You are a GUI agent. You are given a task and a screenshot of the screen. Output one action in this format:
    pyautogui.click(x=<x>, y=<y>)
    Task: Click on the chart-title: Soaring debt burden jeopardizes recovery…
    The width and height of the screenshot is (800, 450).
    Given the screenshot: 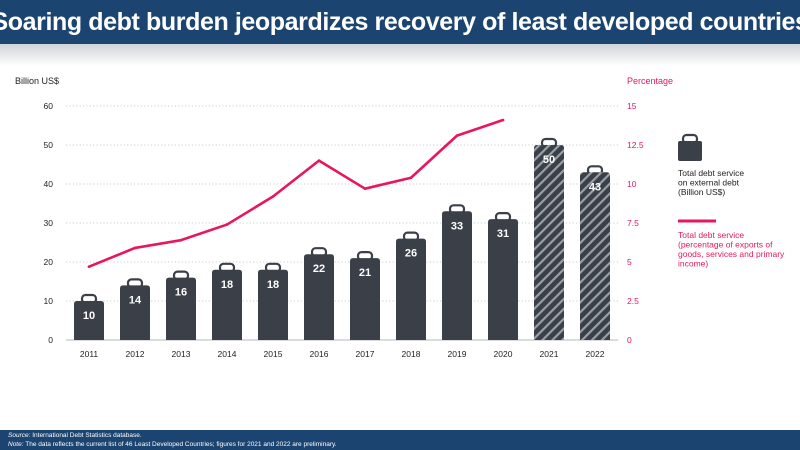 What is the action you would take?
    pyautogui.click(x=400, y=21)
    